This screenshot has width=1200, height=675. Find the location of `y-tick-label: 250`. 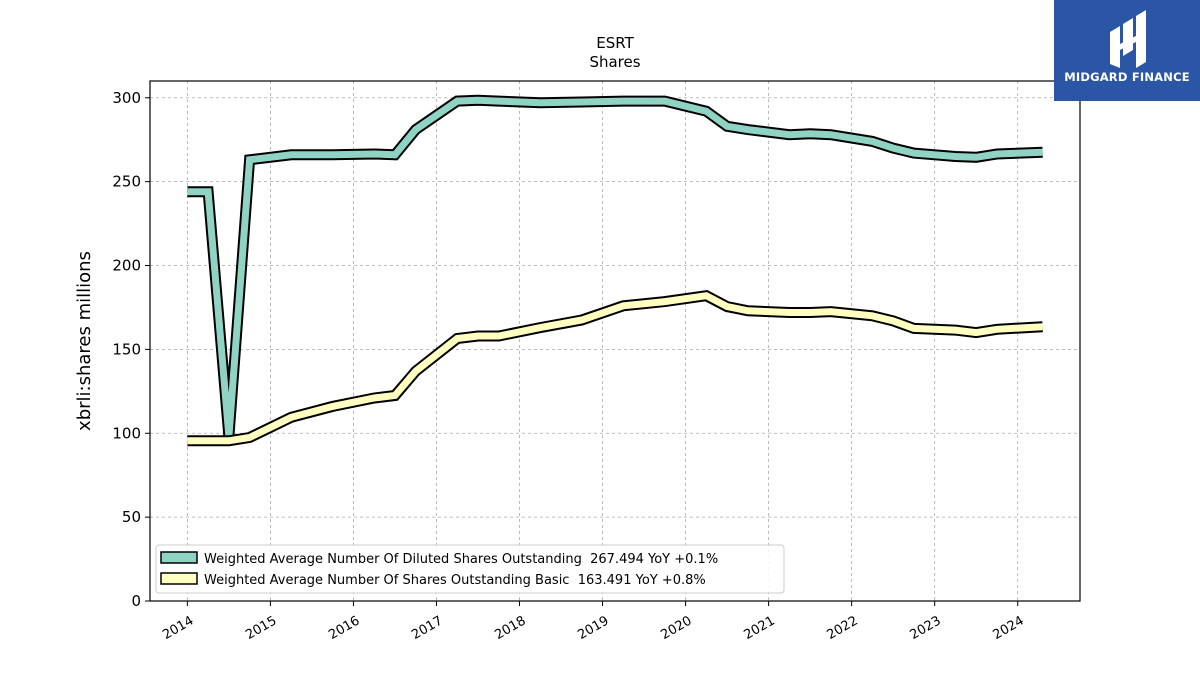

y-tick-label: 250 is located at coordinates (126, 182).